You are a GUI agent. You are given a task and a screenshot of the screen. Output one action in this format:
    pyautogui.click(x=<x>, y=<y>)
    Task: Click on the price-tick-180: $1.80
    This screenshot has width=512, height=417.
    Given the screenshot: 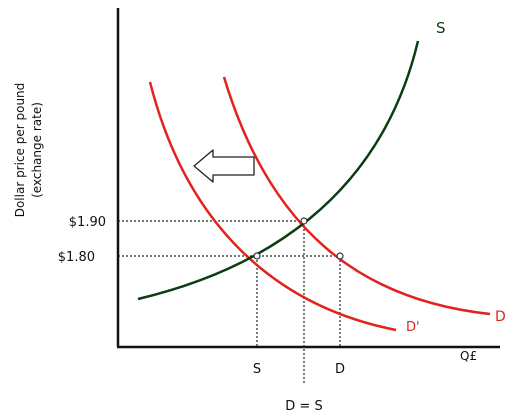 What is the action you would take?
    pyautogui.click(x=76, y=257)
    